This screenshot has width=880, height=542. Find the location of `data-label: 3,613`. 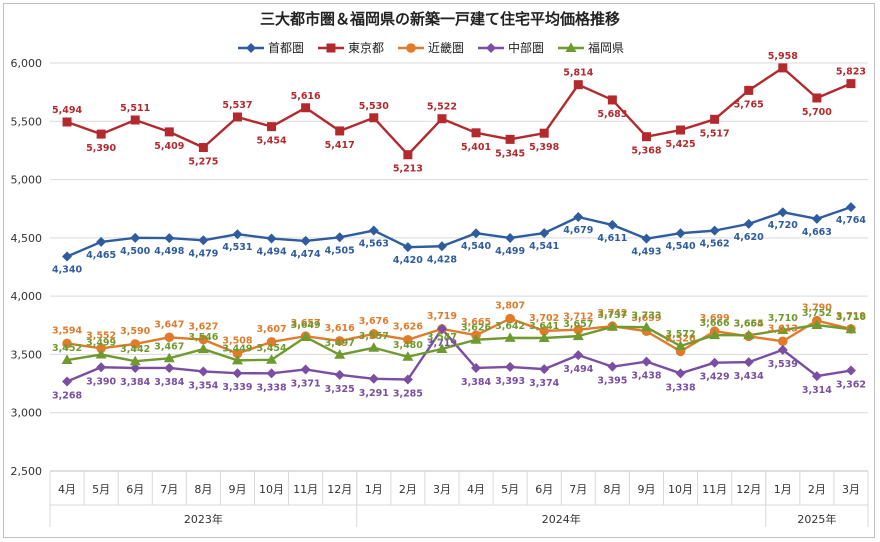

data-label: 3,613 is located at coordinates (783, 328).